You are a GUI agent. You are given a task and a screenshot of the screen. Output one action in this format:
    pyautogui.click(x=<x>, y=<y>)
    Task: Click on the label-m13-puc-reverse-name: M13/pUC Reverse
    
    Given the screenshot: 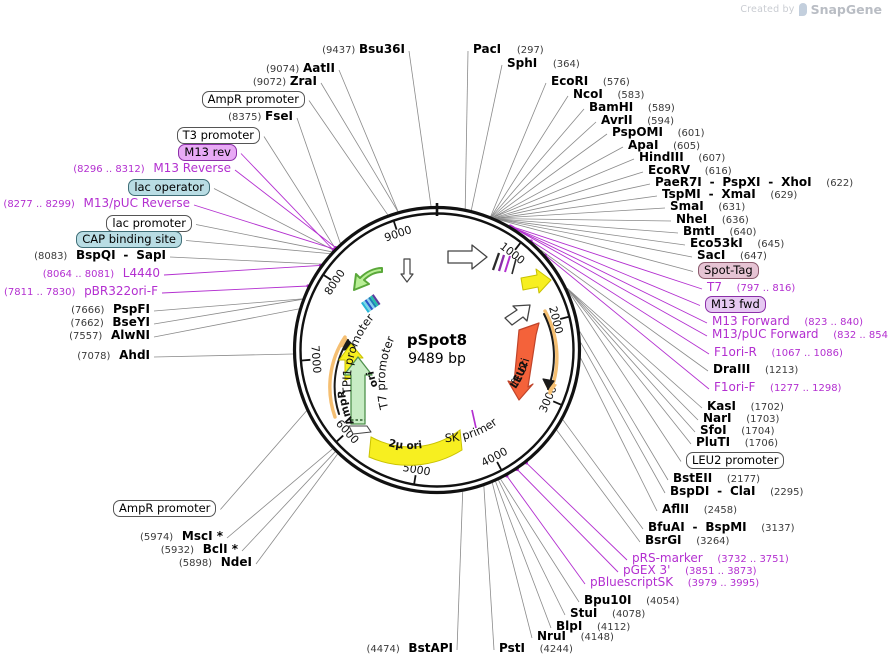 What is the action you would take?
    pyautogui.click(x=137, y=203)
    